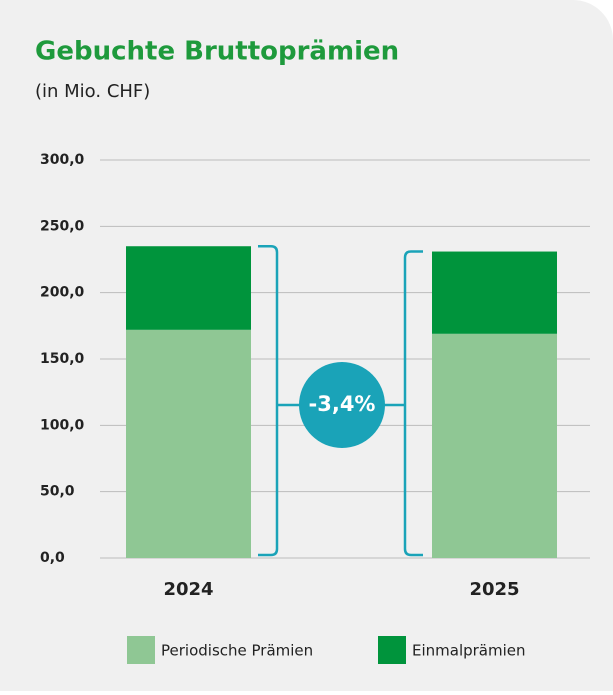  What do you see at coordinates (469, 651) in the screenshot?
I see `legend-label: Einmalprämien` at bounding box center [469, 651].